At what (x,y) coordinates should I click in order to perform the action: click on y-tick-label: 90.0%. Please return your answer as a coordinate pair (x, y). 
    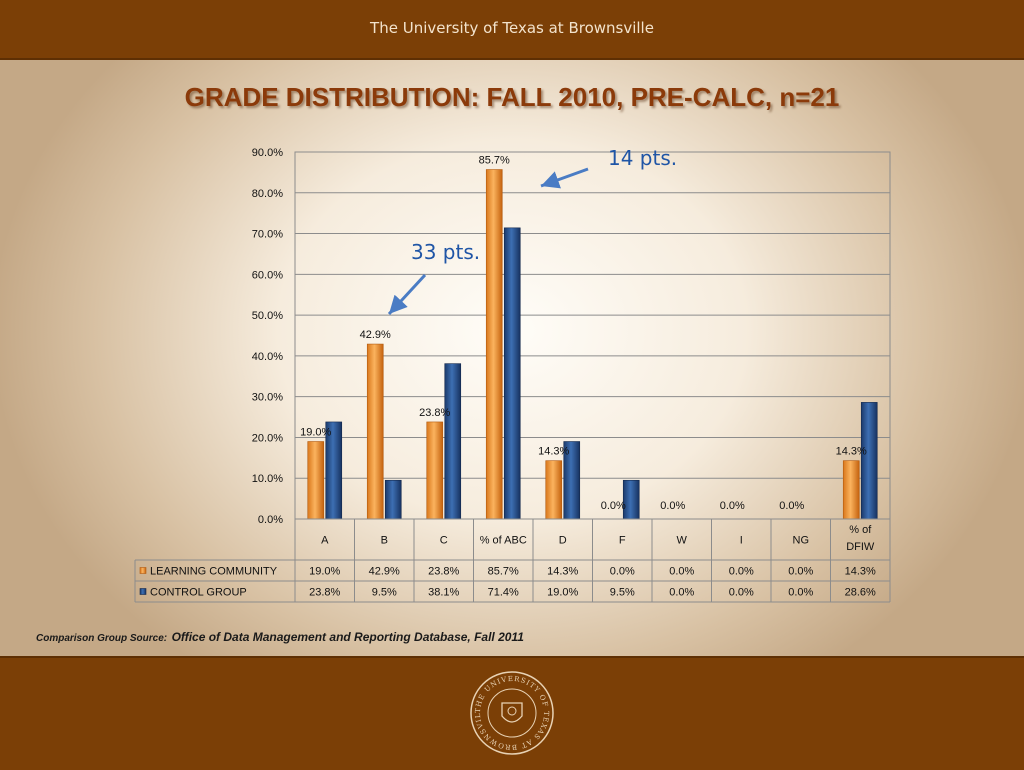
    Looking at the image, I should click on (267, 153).